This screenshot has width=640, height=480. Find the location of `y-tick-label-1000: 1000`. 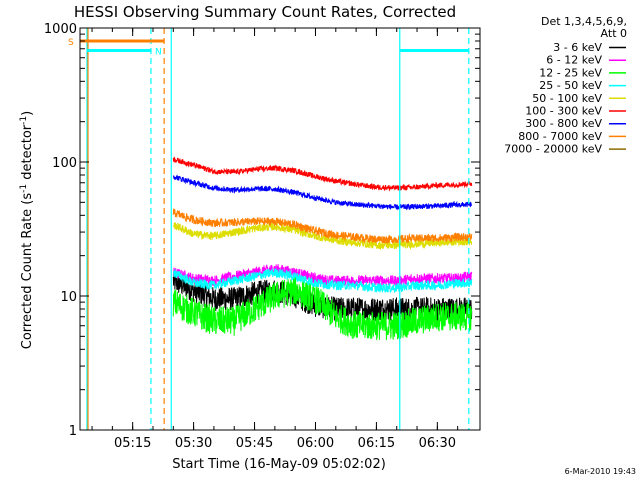

y-tick-label-1000: 1000 is located at coordinates (60, 29).